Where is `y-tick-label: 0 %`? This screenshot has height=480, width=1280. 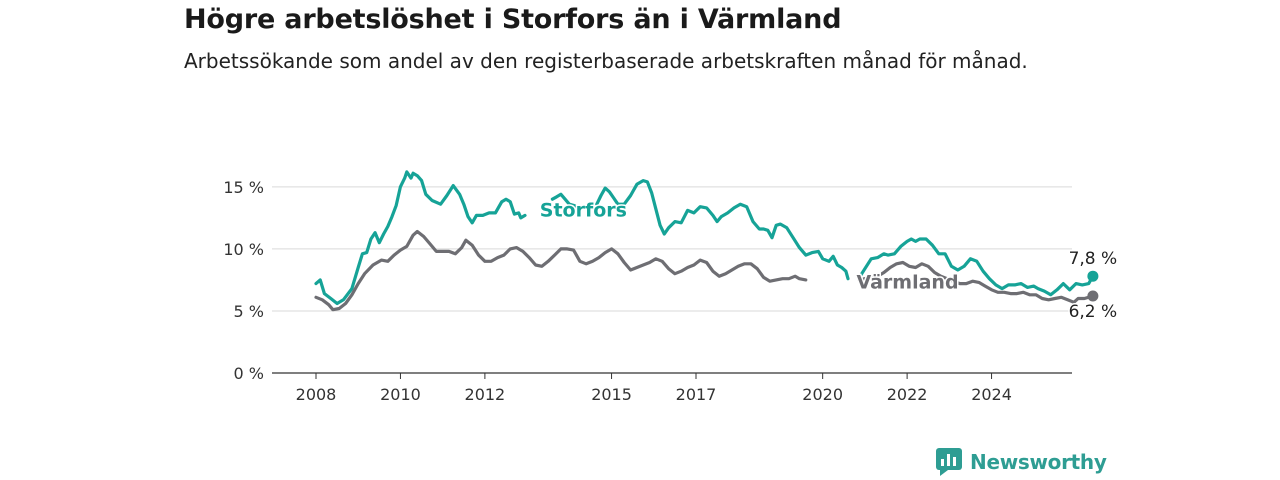
y-tick-label: 0 % is located at coordinates (249, 373).